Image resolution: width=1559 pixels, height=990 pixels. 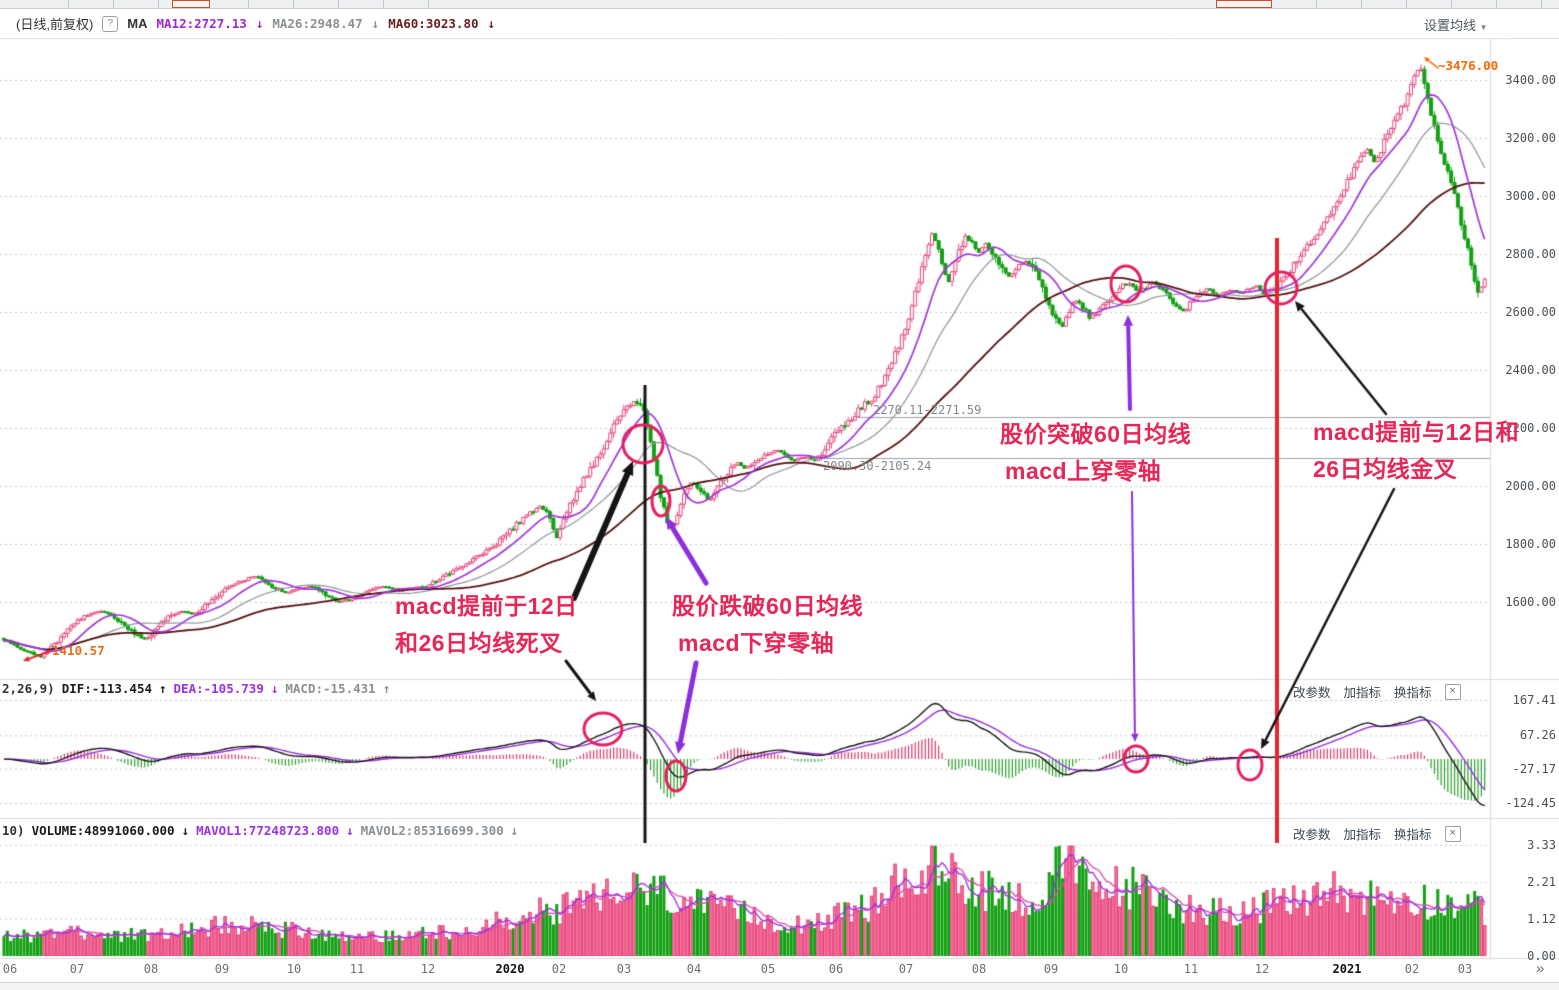 What do you see at coordinates (491, 23) in the screenshot?
I see `ma60-down-arrow-icon: ↓` at bounding box center [491, 23].